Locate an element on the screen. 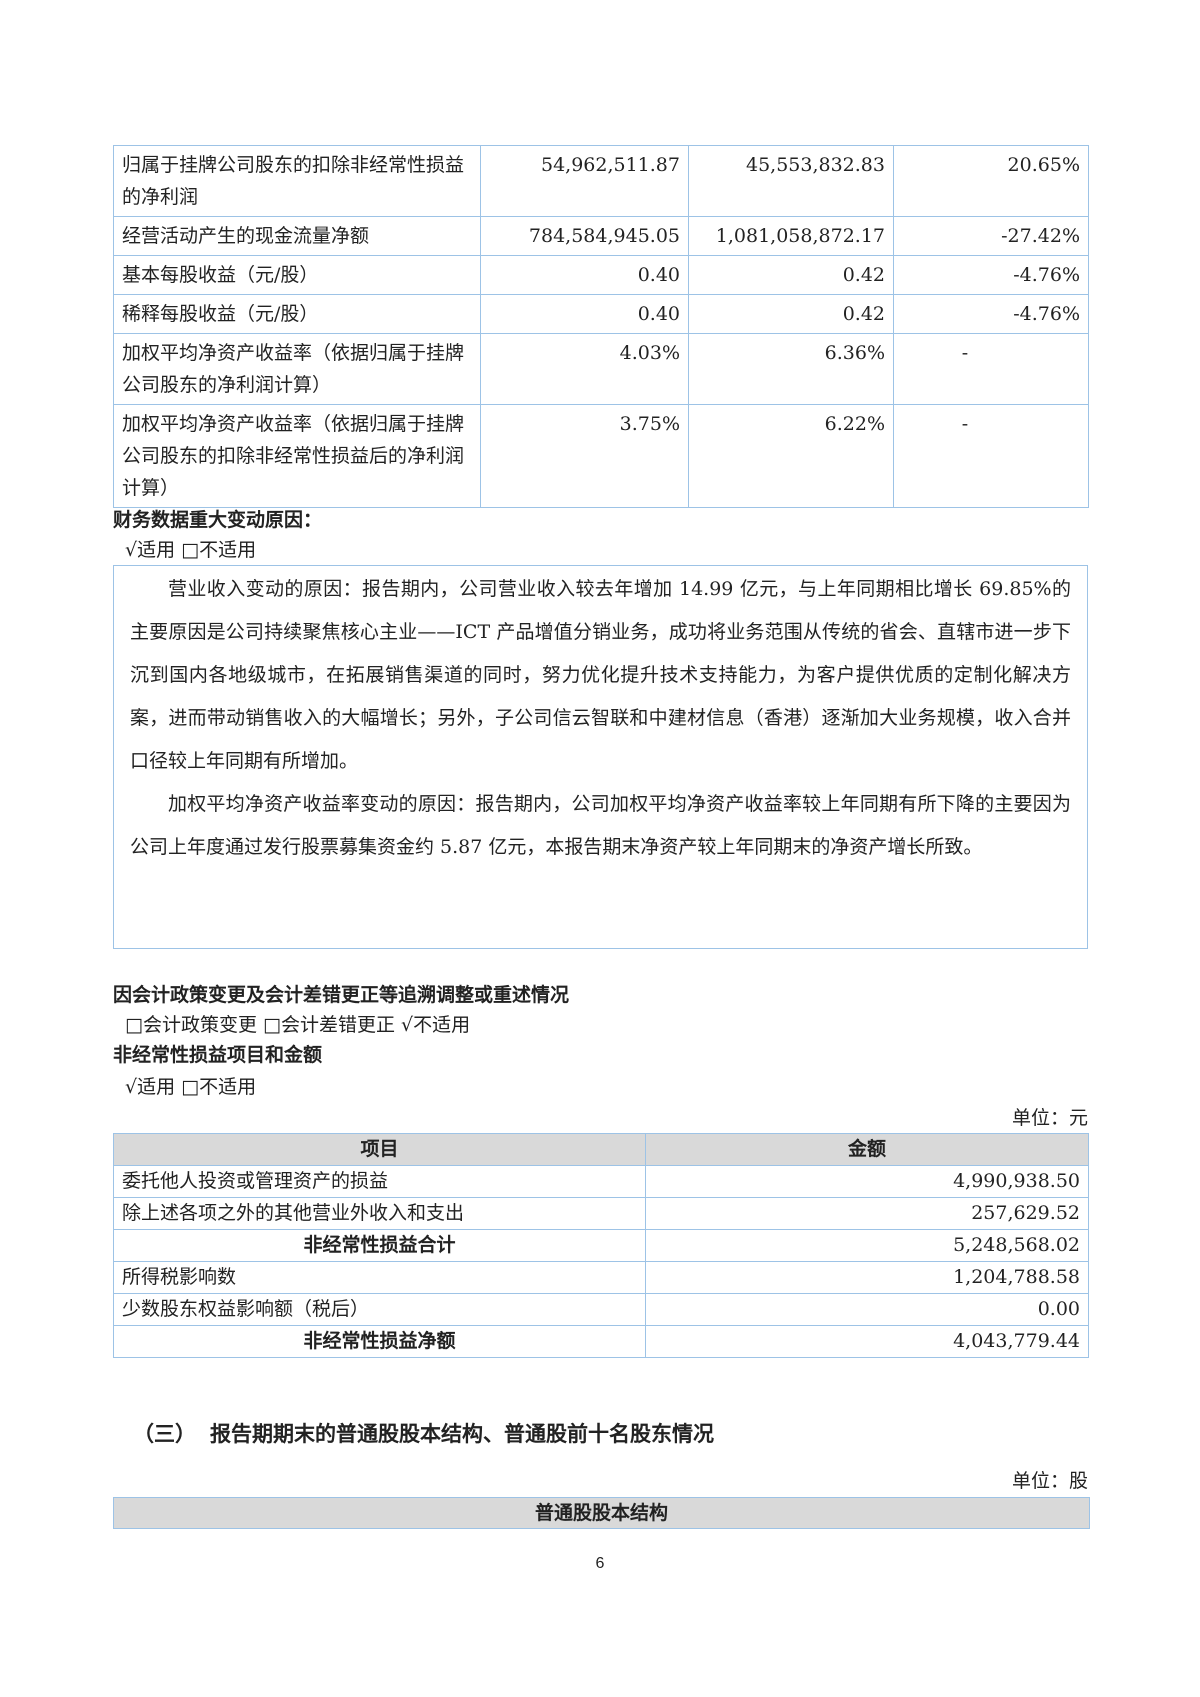 This screenshot has width=1200, height=1697. row-label: 归属于挂牌公司股东的扣除非经常性损益的净利润 is located at coordinates (297, 181).